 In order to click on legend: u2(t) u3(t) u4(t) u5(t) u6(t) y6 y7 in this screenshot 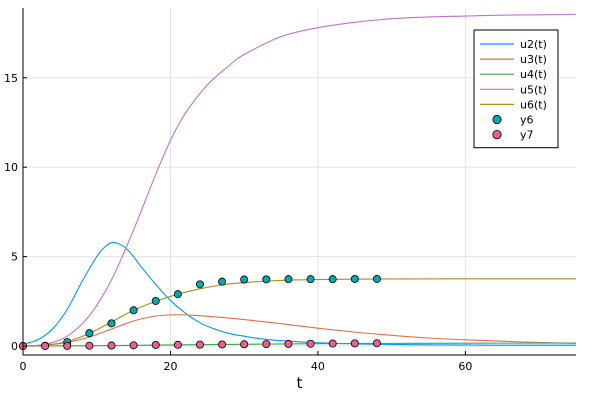, I will do `click(516, 89)`.